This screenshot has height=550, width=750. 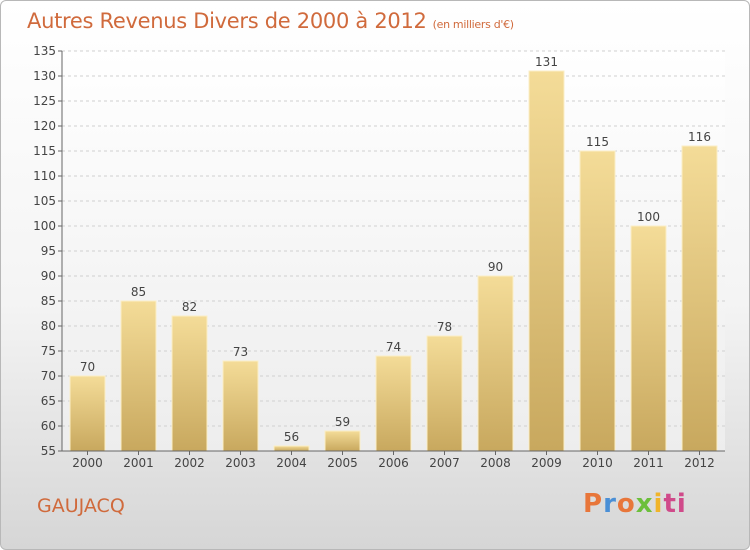 What do you see at coordinates (227, 21) in the screenshot?
I see `chart-title-text: Autres Revenus Divers de 2000 à 2012` at bounding box center [227, 21].